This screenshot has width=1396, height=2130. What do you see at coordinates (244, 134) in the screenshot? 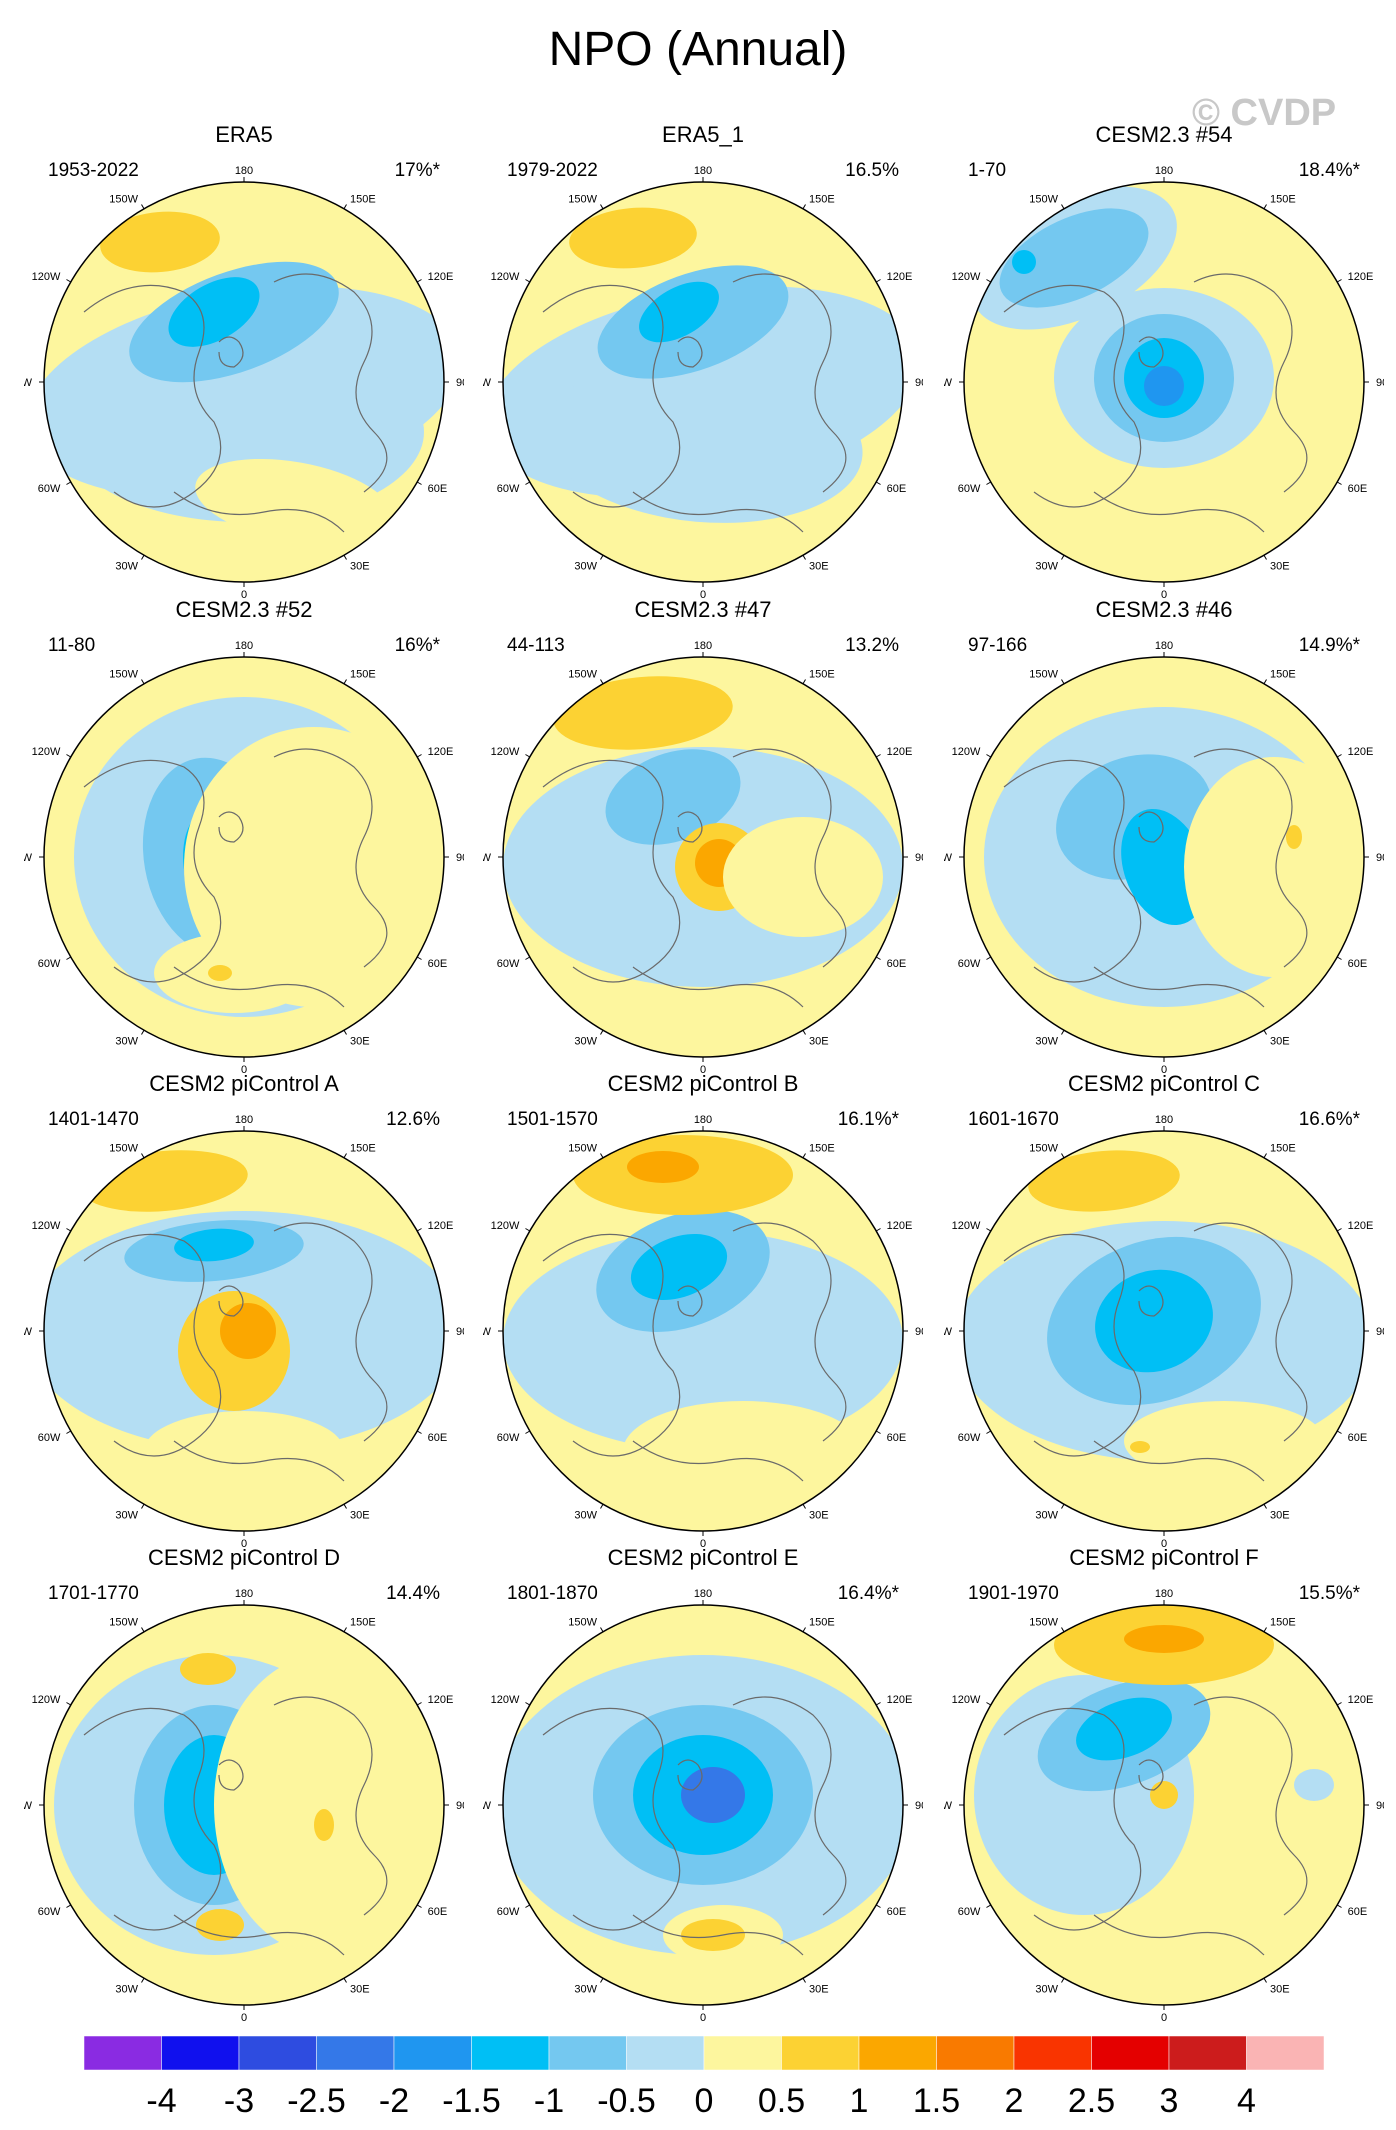
I see `panel-title: ERA5` at bounding box center [244, 134].